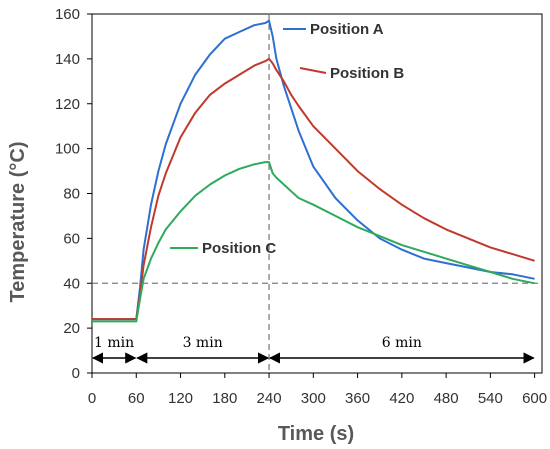 Image resolution: width=550 pixels, height=449 pixels. I want to click on x-tick-label: 480, so click(446, 398).